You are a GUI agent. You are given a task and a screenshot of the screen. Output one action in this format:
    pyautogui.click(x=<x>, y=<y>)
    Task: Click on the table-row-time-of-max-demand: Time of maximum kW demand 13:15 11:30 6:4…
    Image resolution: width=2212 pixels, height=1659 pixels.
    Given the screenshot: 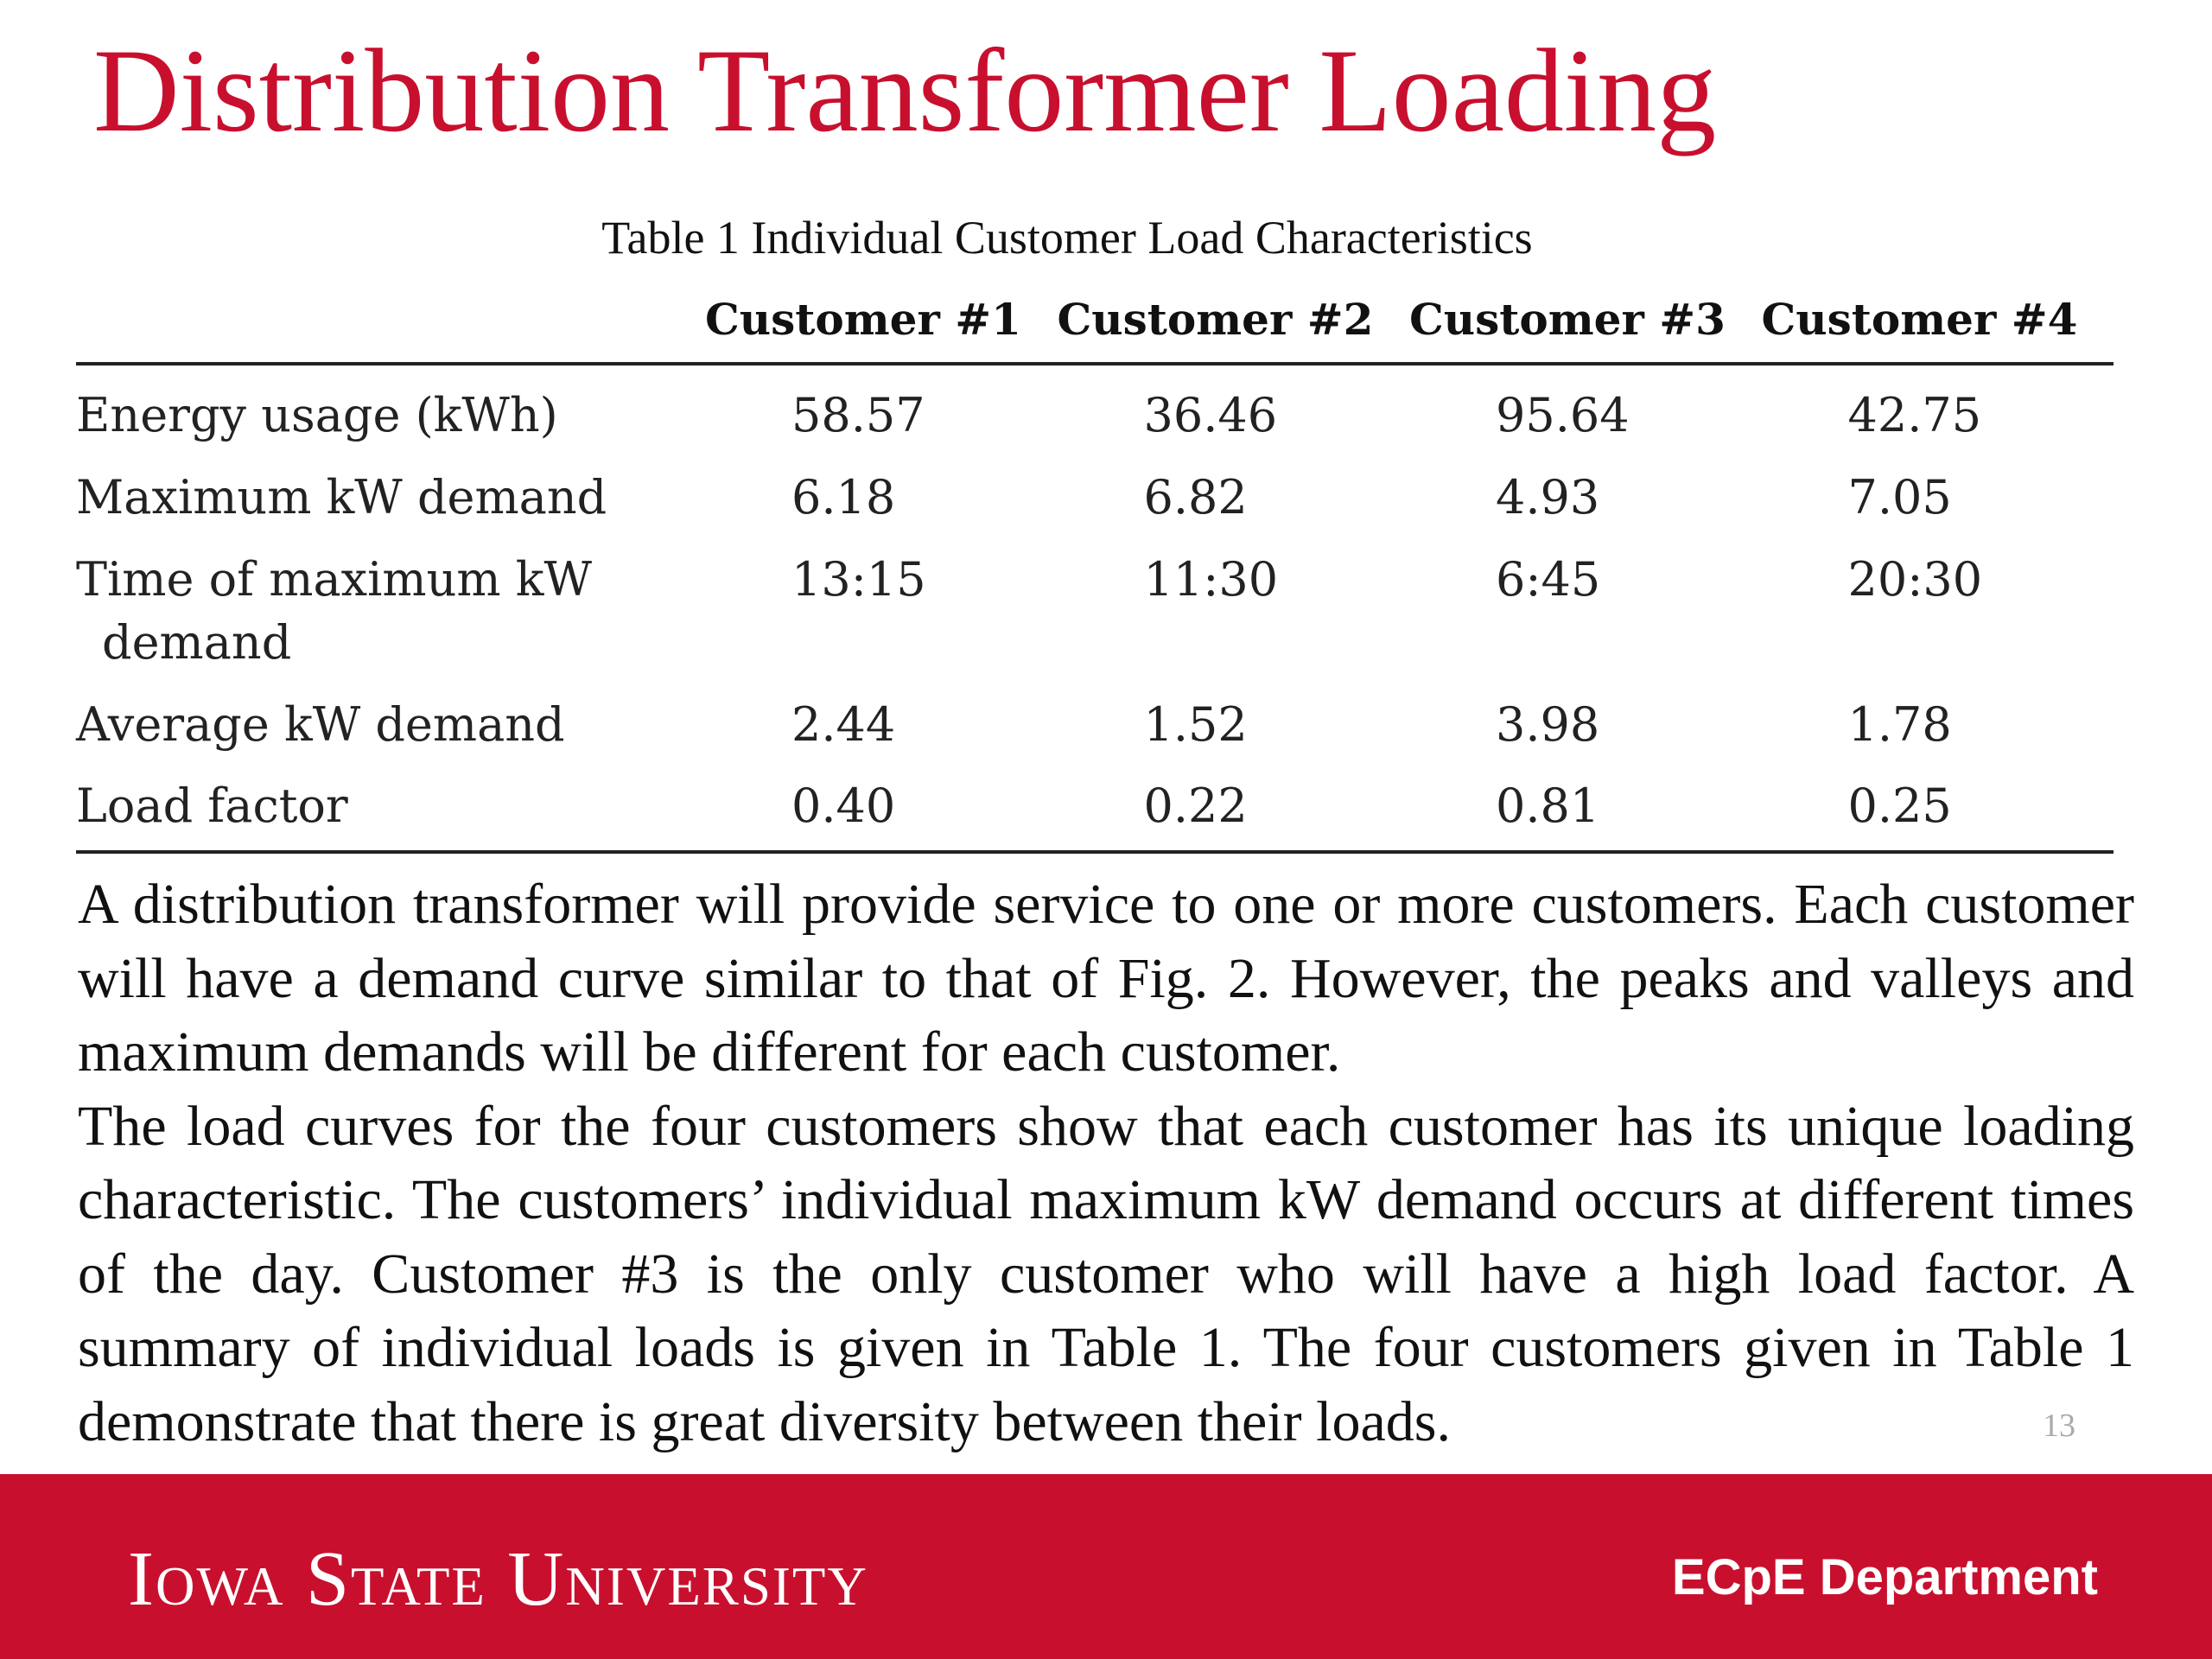 What is the action you would take?
    pyautogui.click(x=1094, y=614)
    